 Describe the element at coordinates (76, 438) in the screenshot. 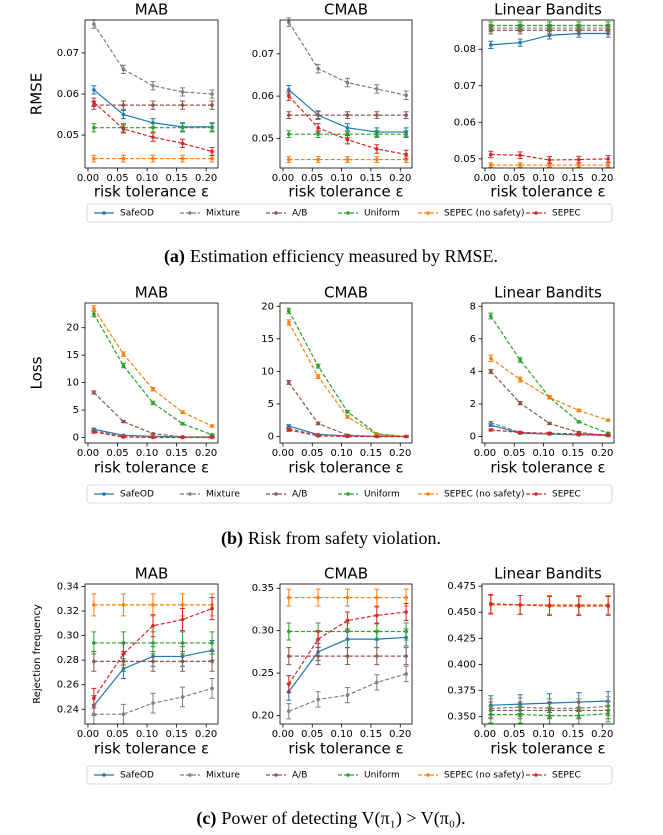

I see `y-tick-label: 0` at that location.